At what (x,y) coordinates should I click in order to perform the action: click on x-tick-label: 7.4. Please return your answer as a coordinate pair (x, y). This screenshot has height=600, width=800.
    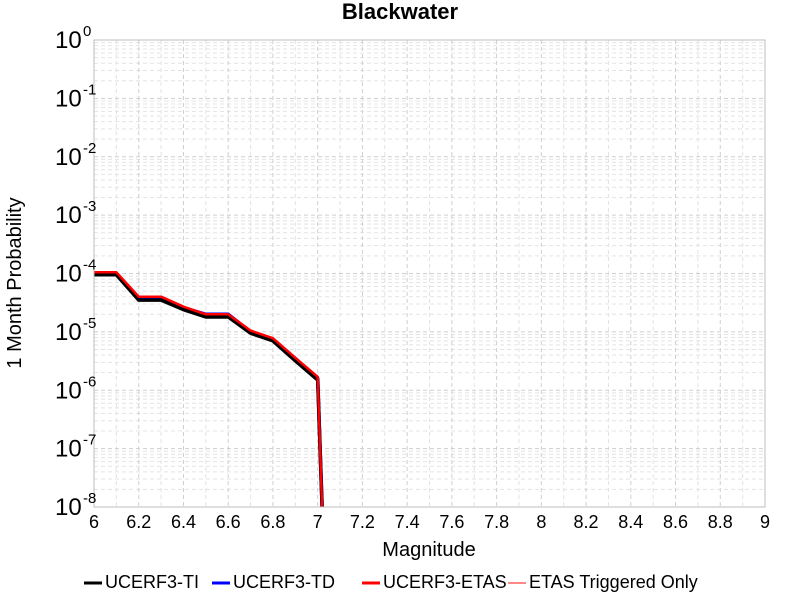
    Looking at the image, I should click on (407, 522).